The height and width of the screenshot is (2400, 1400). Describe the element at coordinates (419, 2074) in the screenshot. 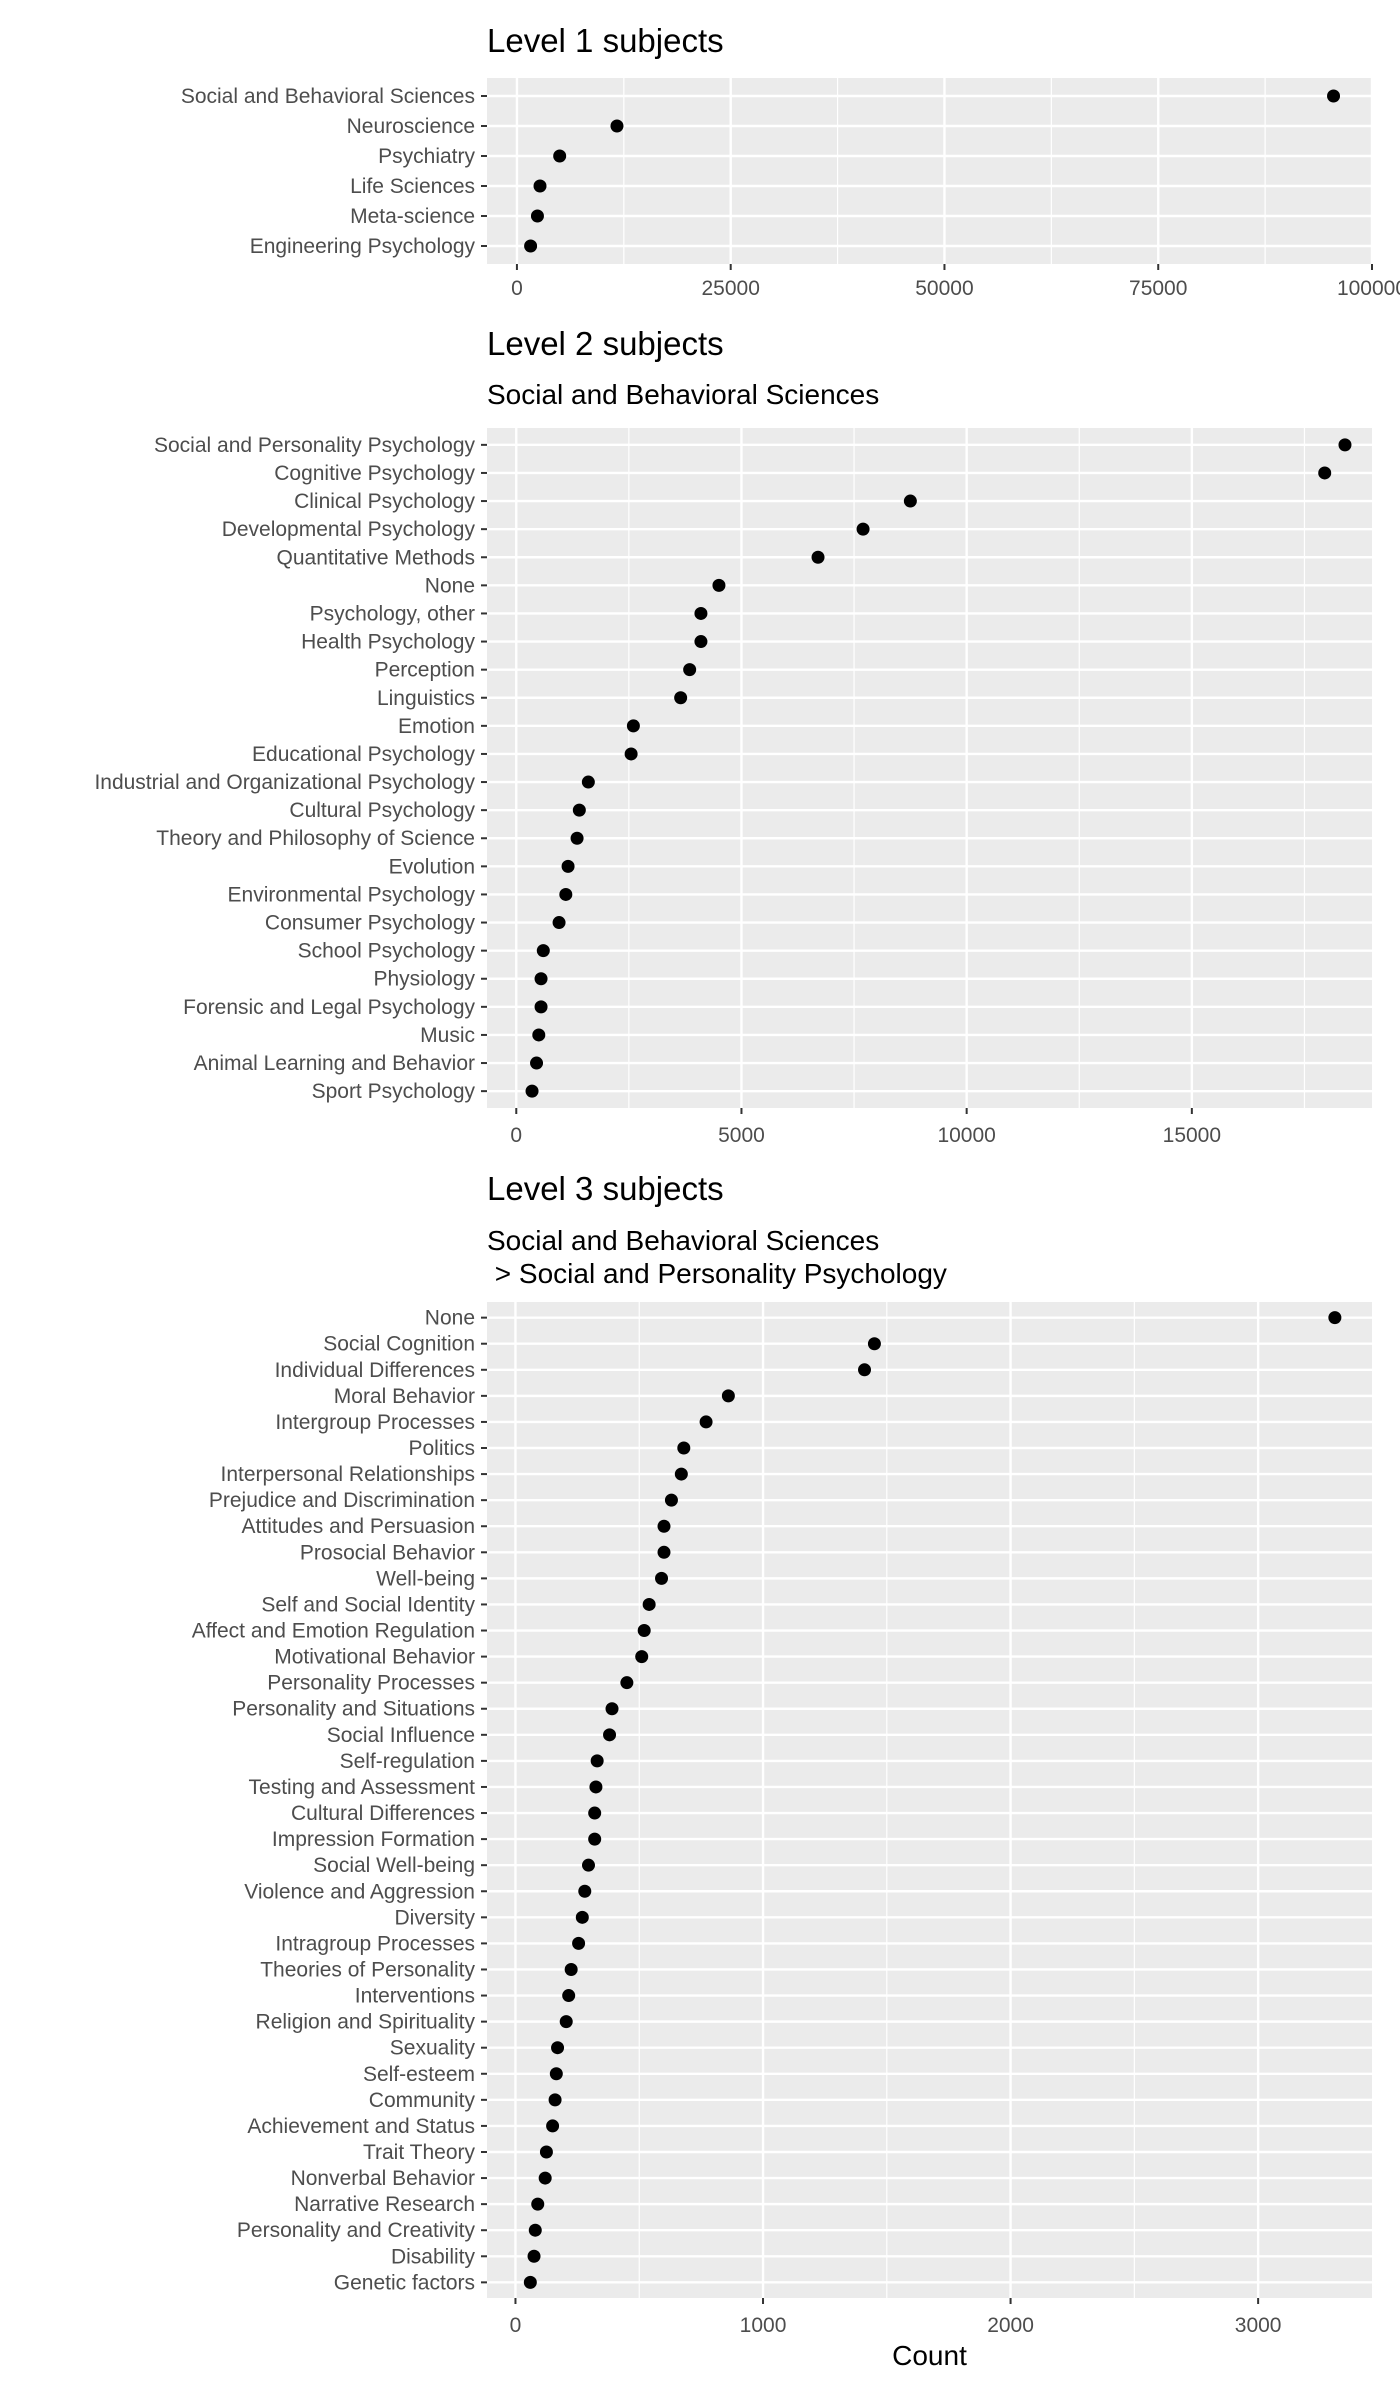

I see `category-label: Self-esteem` at that location.